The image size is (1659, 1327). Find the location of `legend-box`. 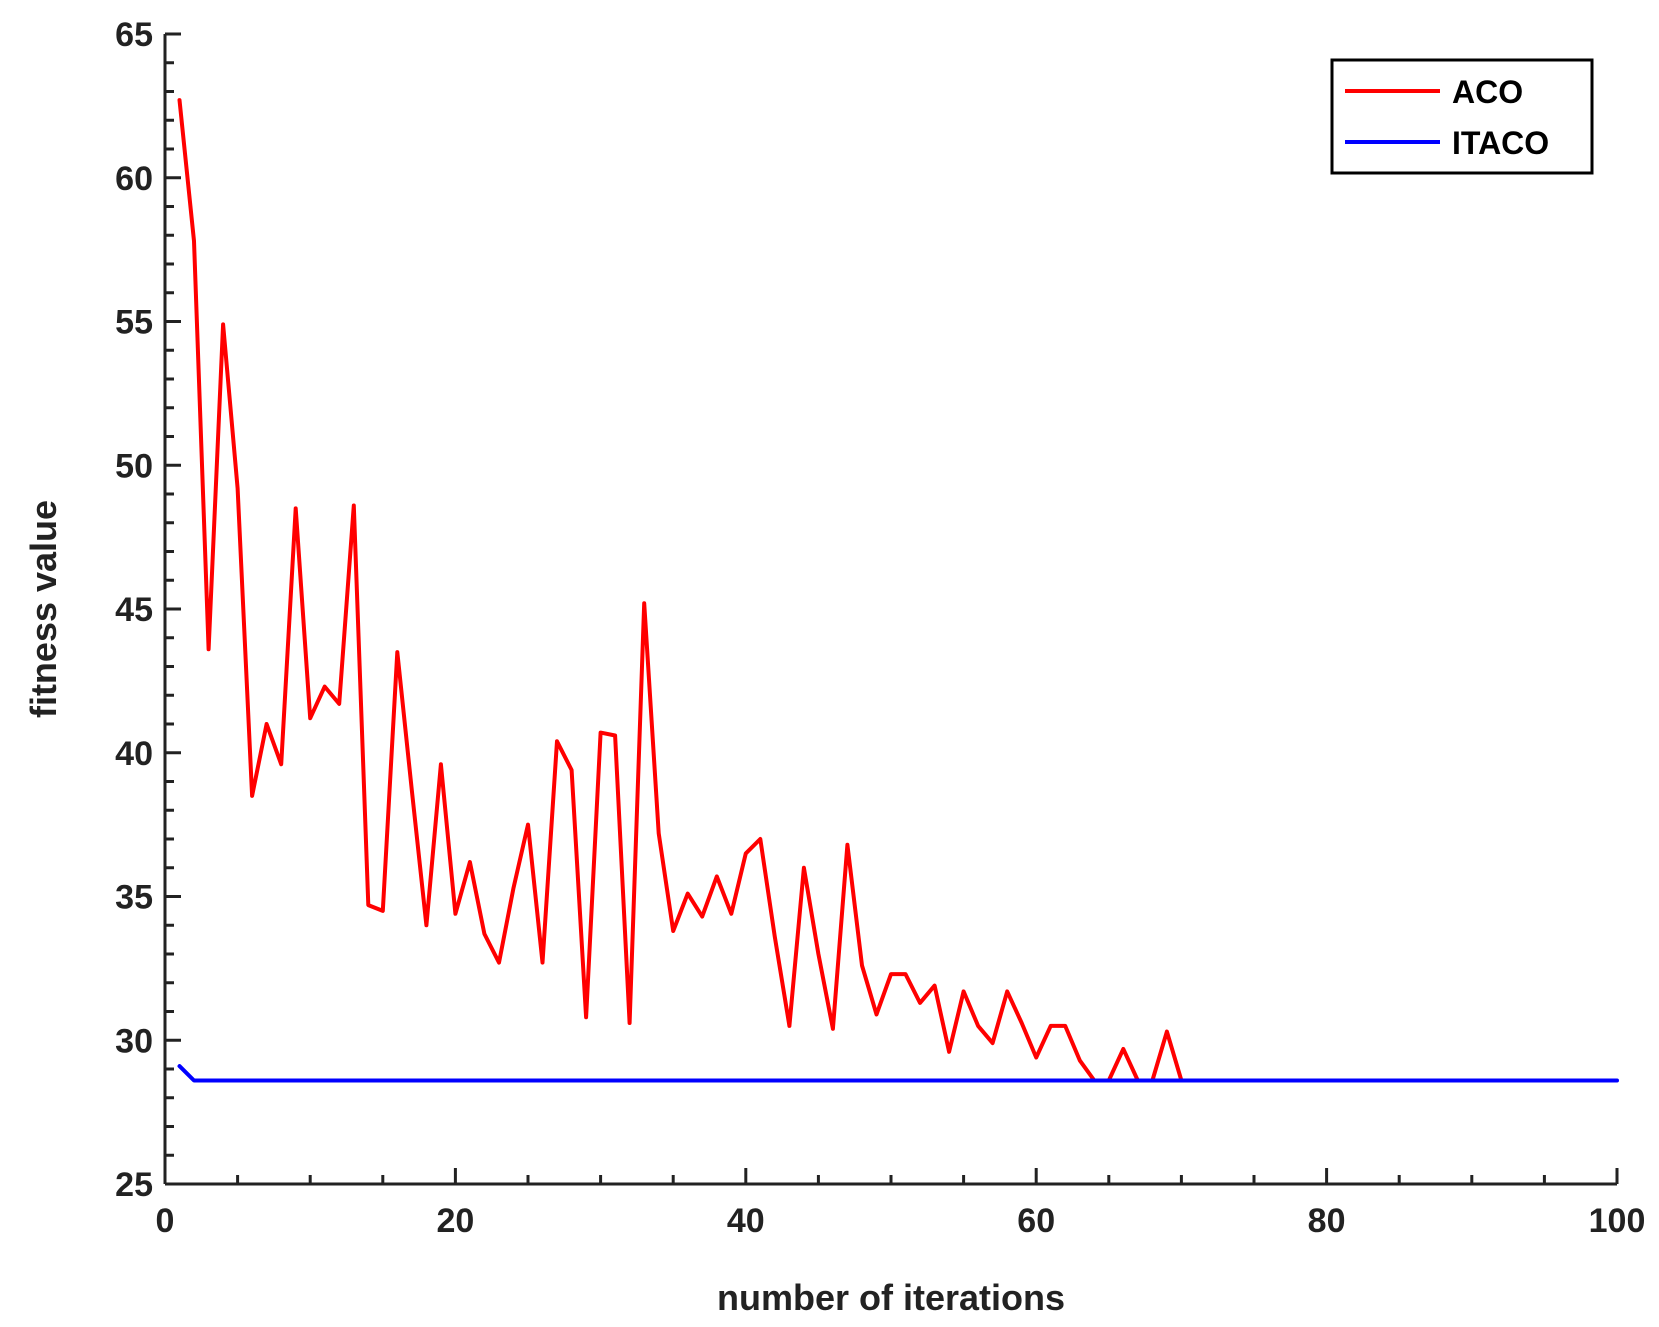

legend-box is located at coordinates (1462, 116).